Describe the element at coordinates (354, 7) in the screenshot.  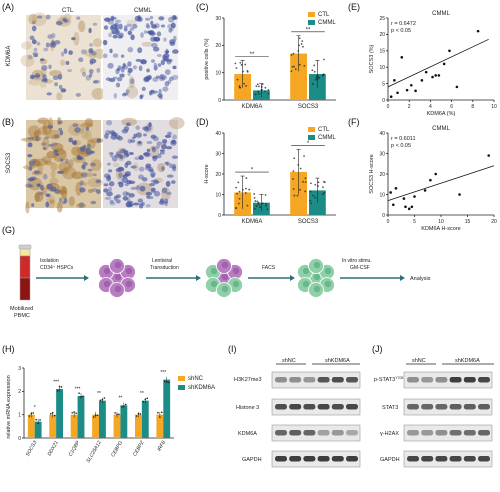
I see `panel-label-e: (E)` at that location.